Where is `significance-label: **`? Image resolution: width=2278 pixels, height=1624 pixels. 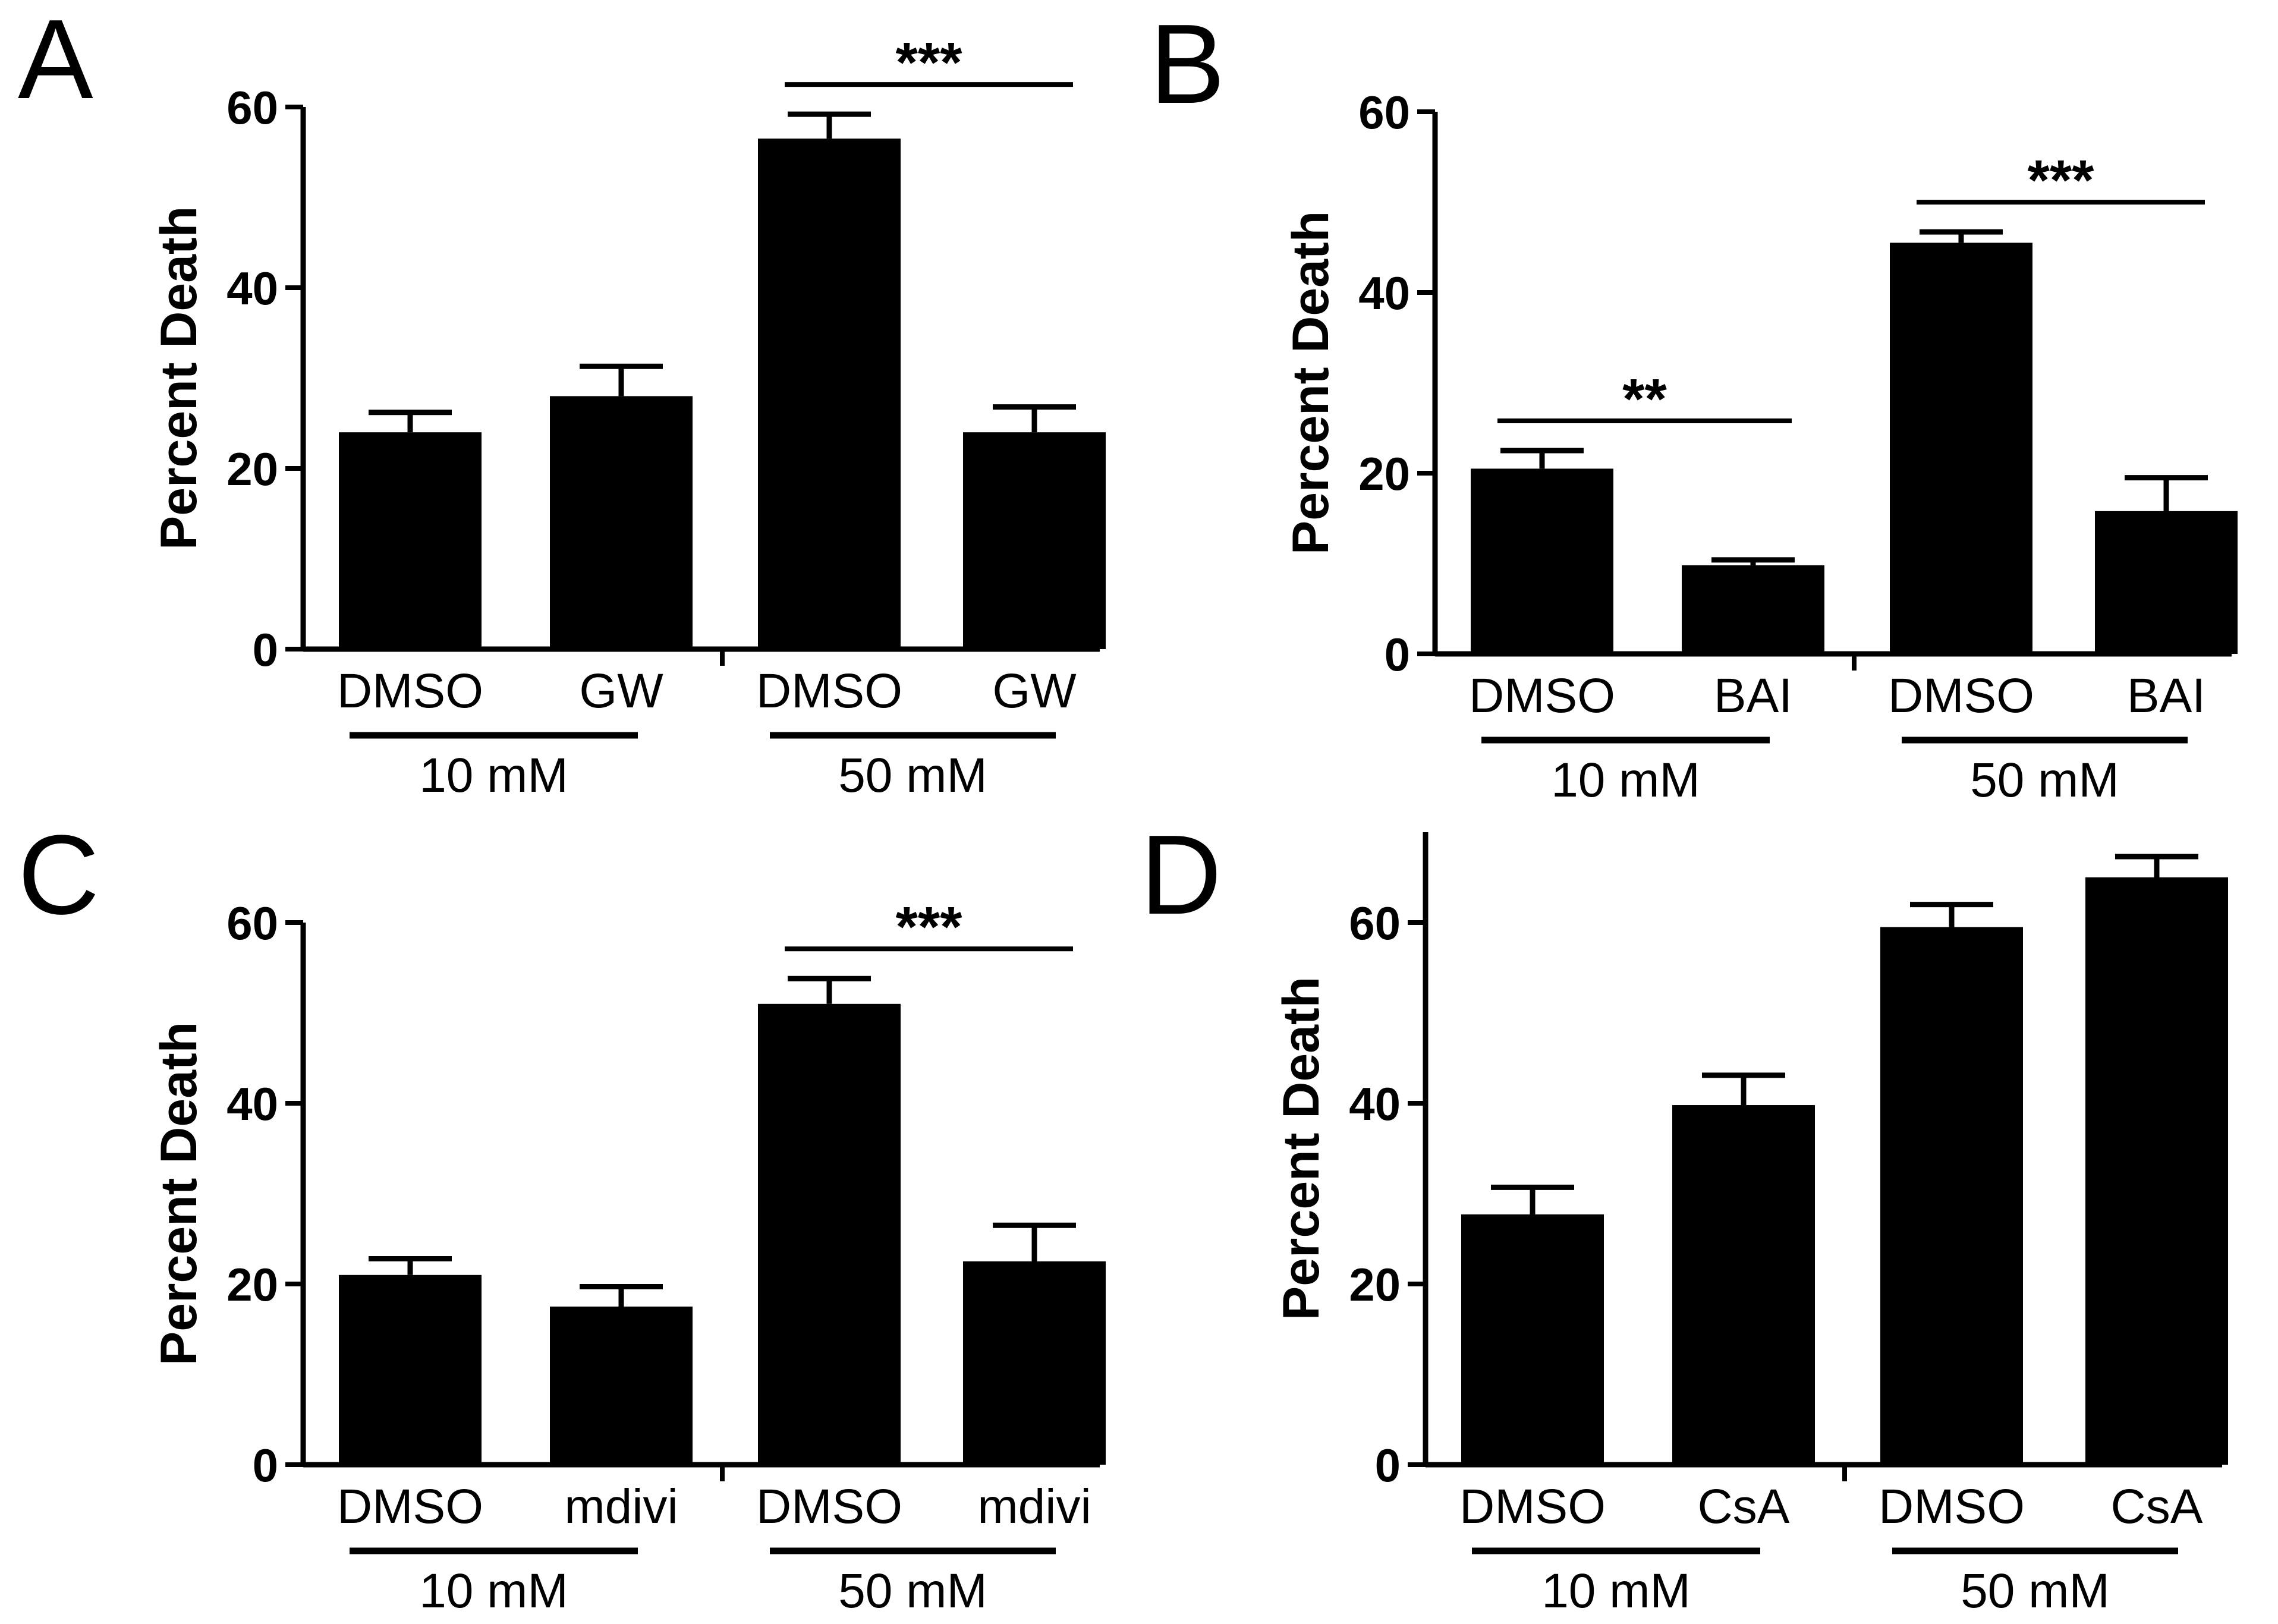 significance-label: ** is located at coordinates (1645, 399).